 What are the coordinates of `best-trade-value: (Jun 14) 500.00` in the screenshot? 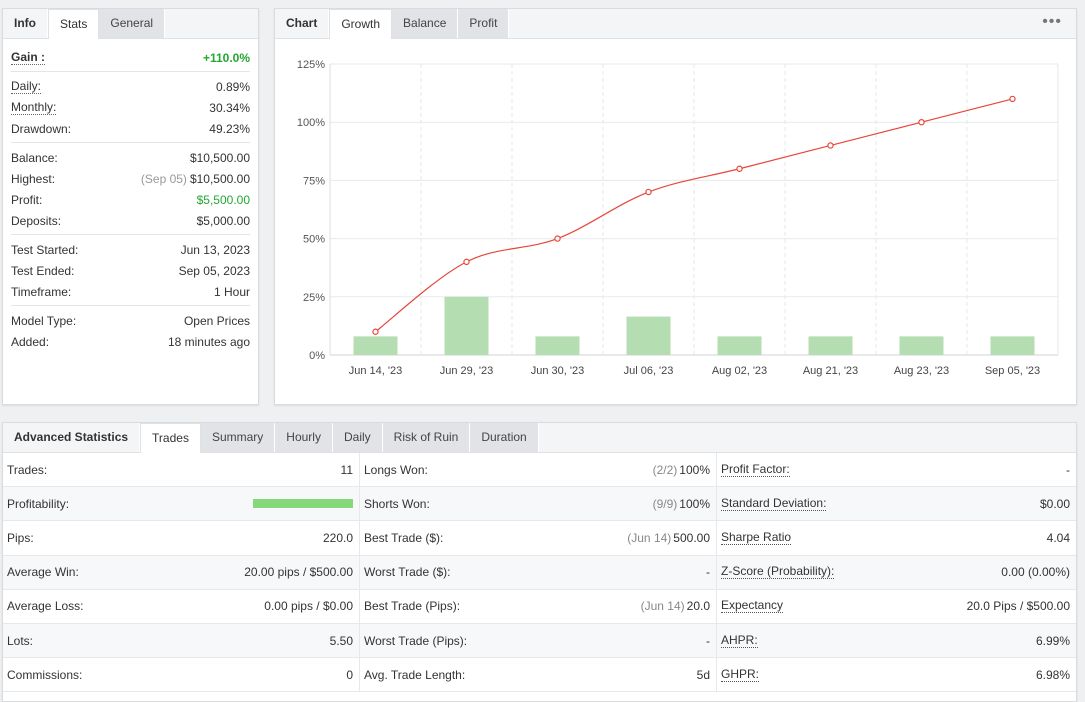 It's located at (668, 538).